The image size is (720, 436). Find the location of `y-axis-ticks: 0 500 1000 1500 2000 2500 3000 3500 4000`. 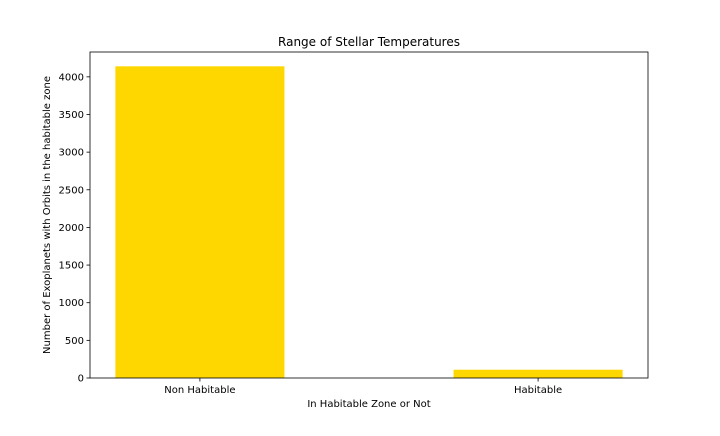

y-axis-ticks: 0 500 1000 1500 2000 2500 3000 3500 4000 is located at coordinates (74, 228).